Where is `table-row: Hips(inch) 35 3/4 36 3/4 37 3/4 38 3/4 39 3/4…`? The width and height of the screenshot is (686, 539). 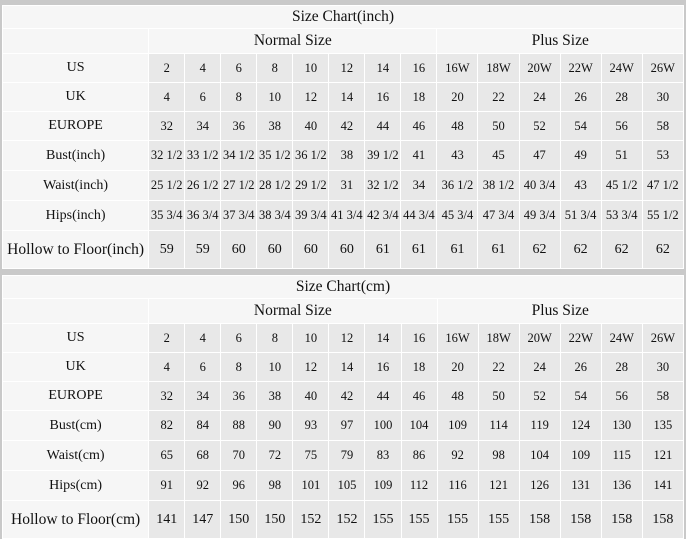 table-row: Hips(inch) 35 3/4 36 3/4 37 3/4 38 3/4 39 3/4… is located at coordinates (343, 215).